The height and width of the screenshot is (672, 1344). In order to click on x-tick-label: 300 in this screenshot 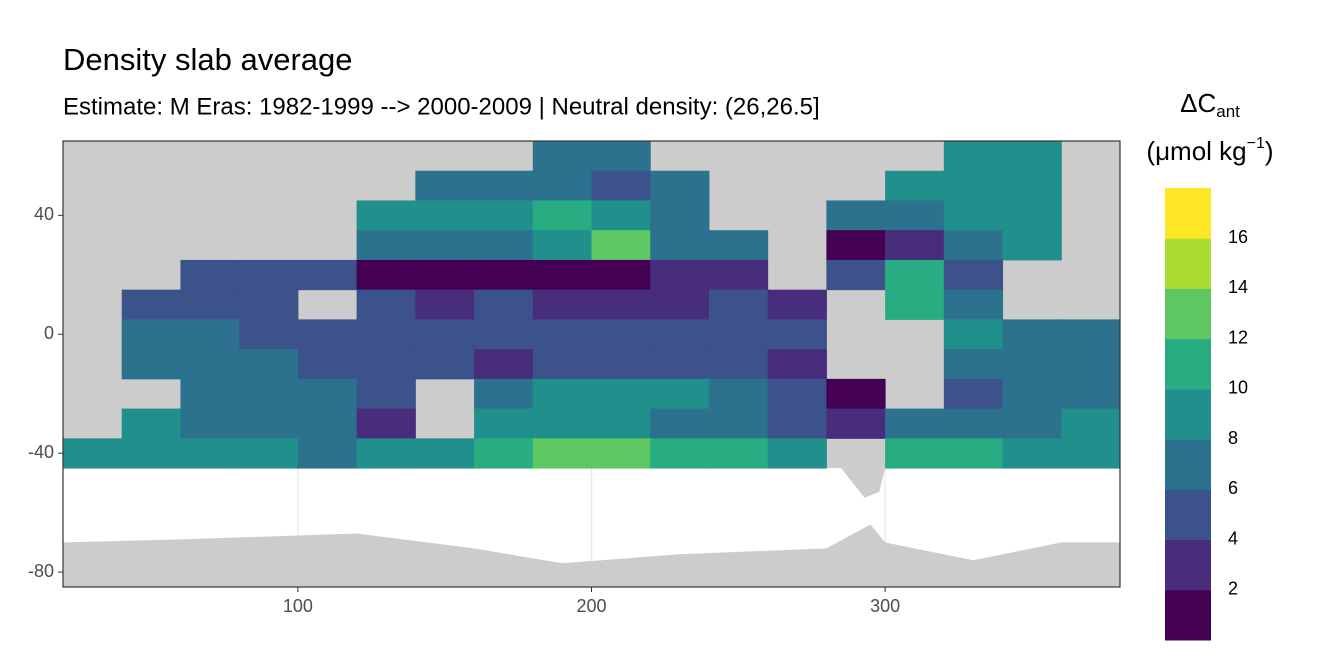, I will do `click(885, 606)`.